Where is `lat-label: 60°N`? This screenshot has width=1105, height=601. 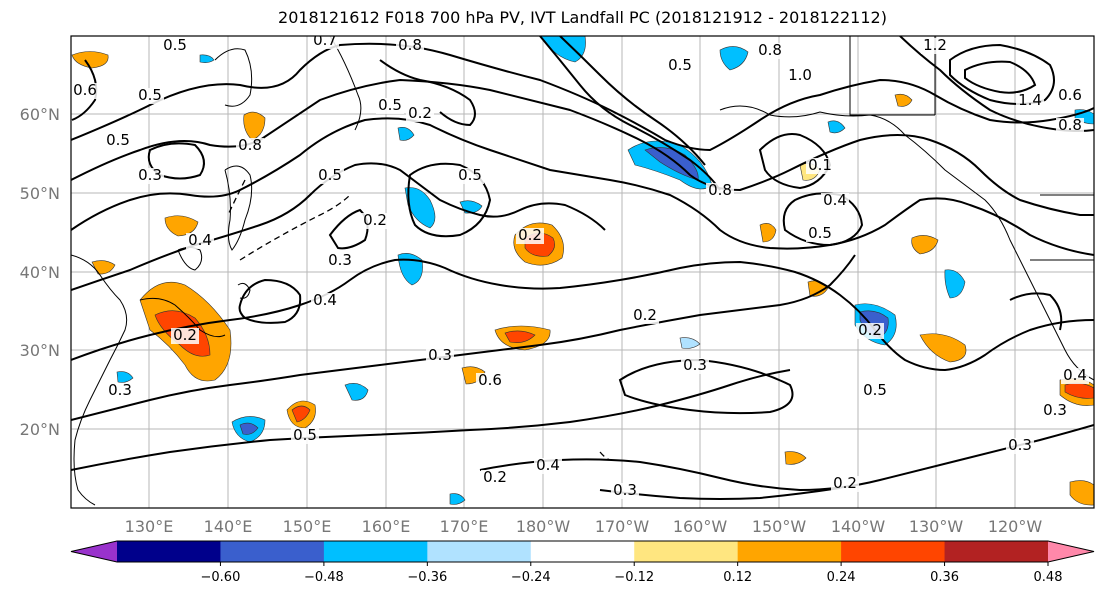 lat-label: 60°N is located at coordinates (40, 114).